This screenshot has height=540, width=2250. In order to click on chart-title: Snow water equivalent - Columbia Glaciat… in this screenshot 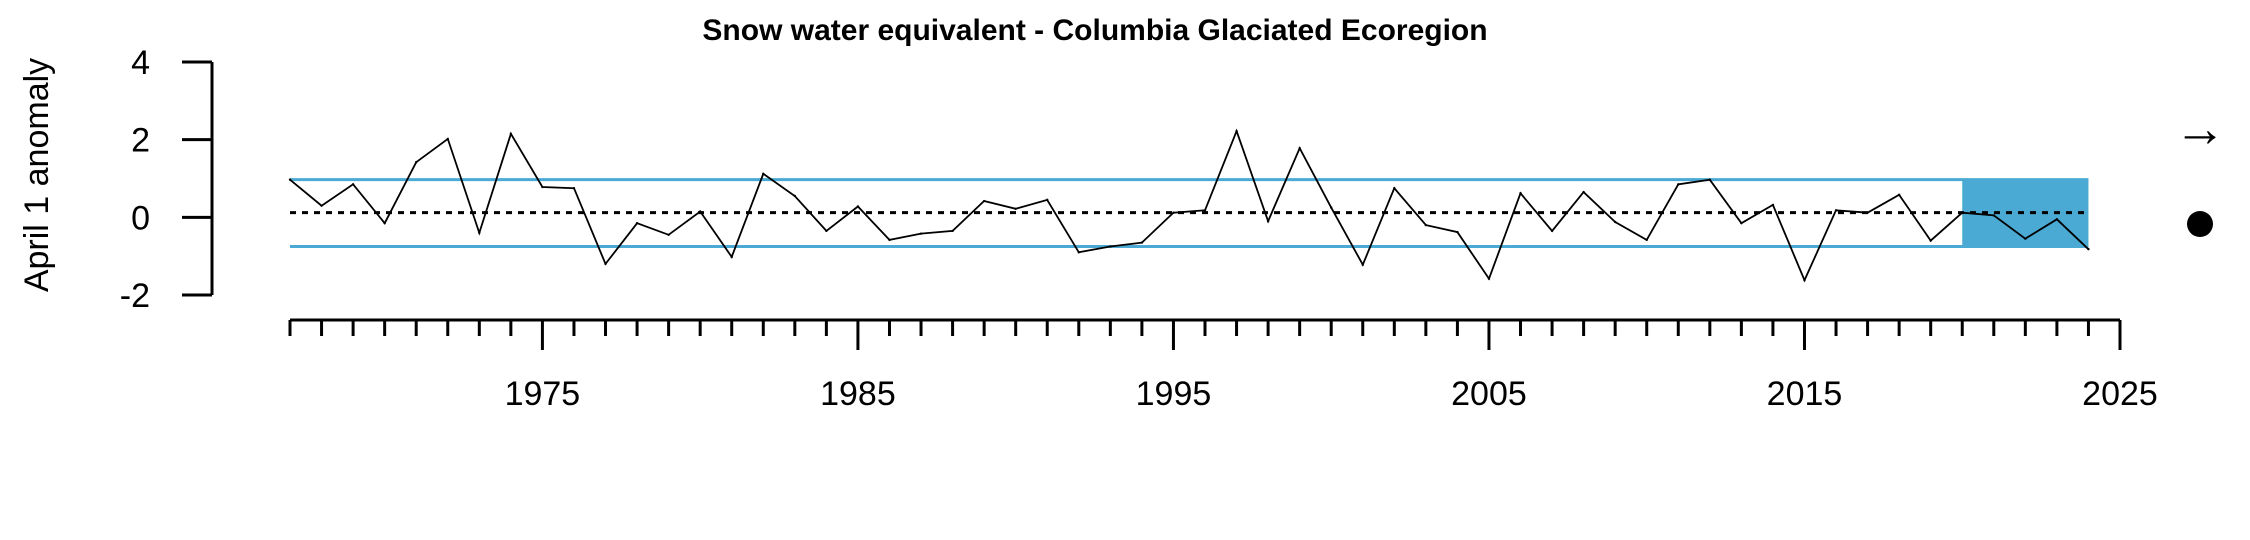, I will do `click(1094, 30)`.